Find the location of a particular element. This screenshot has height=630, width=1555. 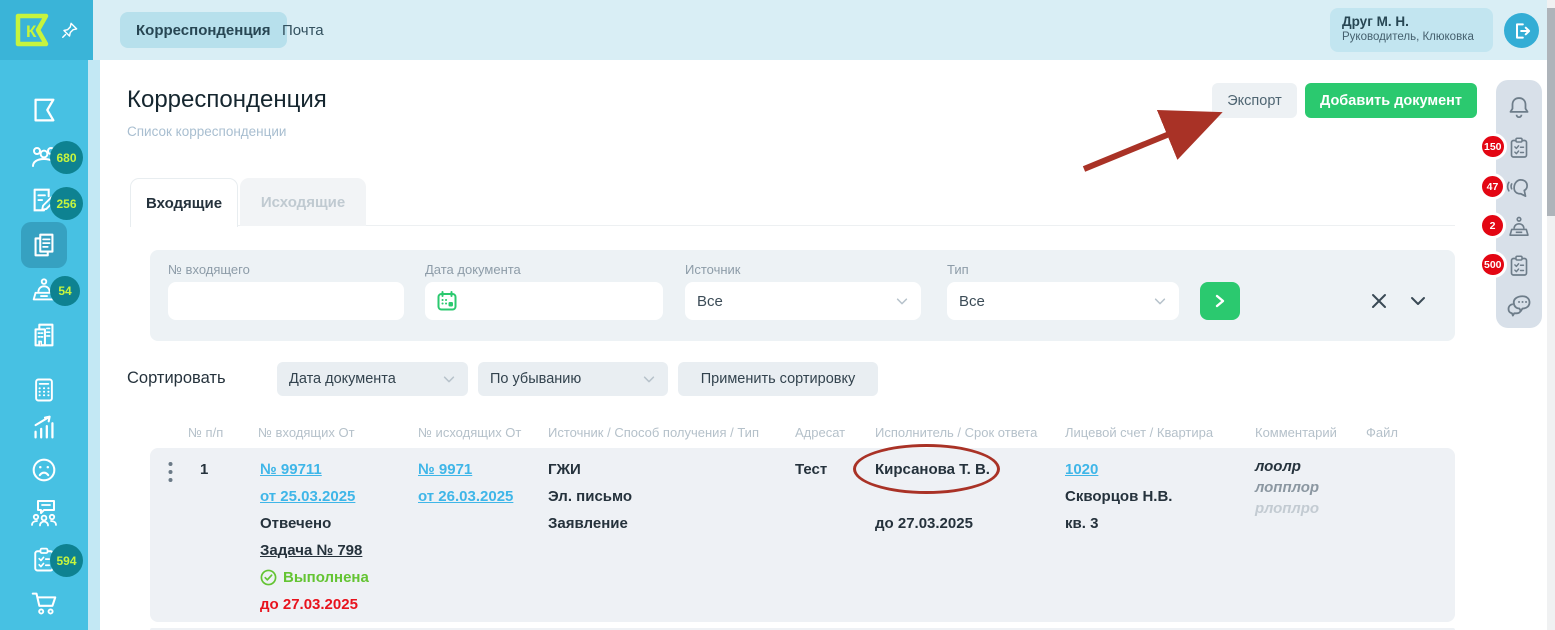

incoming-number-link: № 99711 is located at coordinates (291, 469).